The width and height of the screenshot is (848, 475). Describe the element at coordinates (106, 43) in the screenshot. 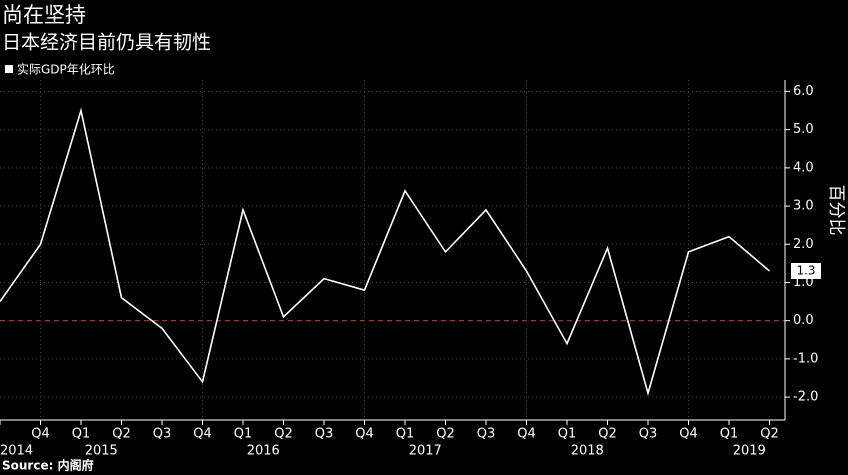

I see `chart-subtitle: 日本经济目前仍具有韧性` at that location.